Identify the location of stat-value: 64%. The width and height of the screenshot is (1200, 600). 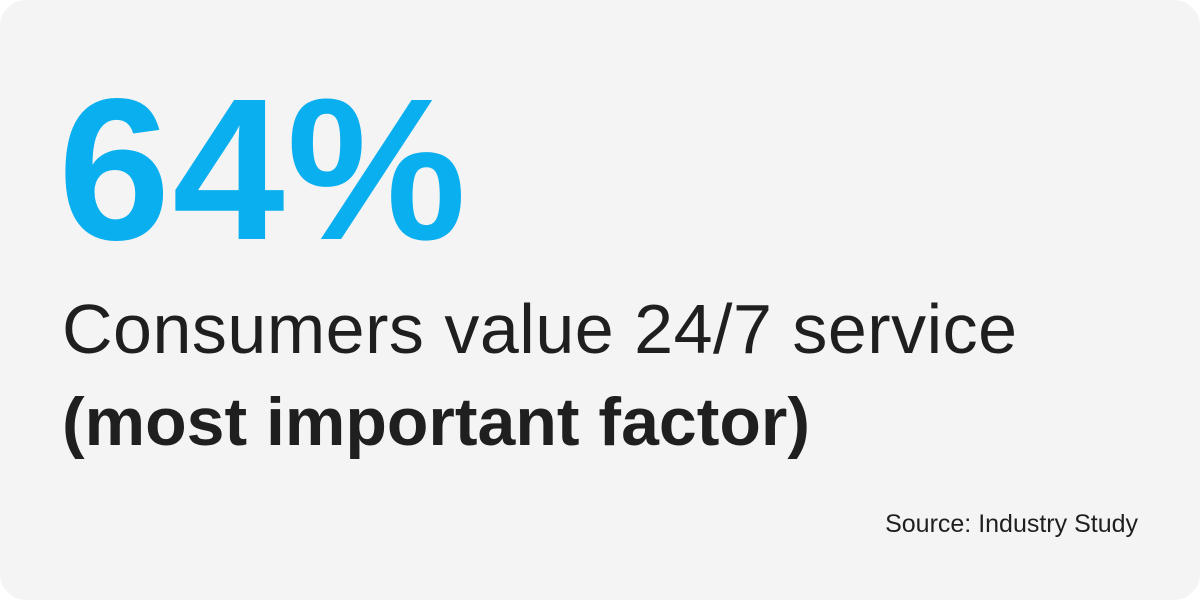
(263, 169).